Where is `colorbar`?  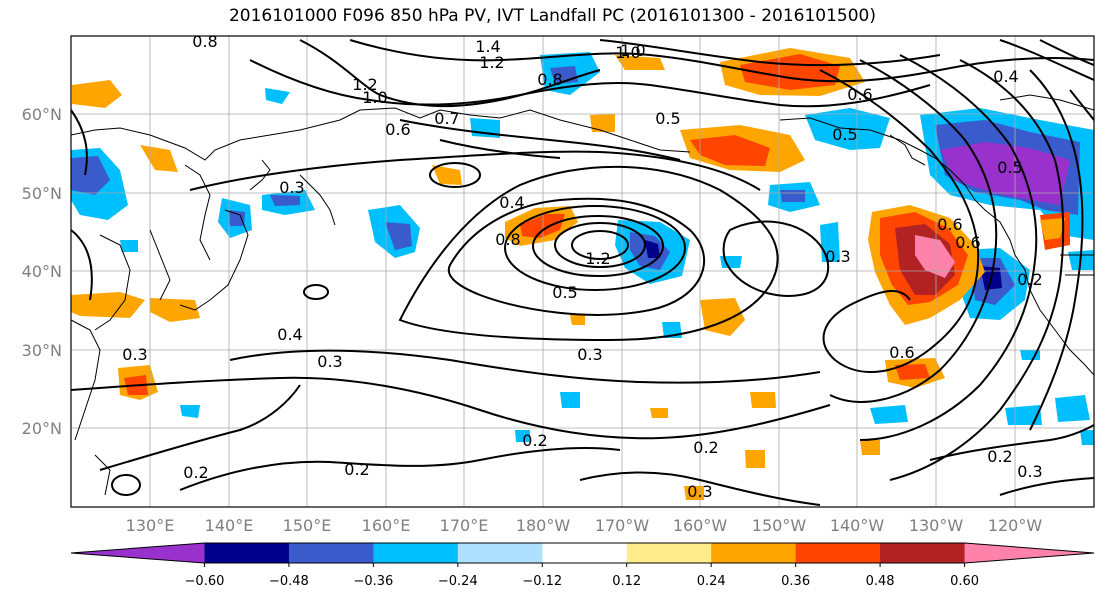 colorbar is located at coordinates (582, 553).